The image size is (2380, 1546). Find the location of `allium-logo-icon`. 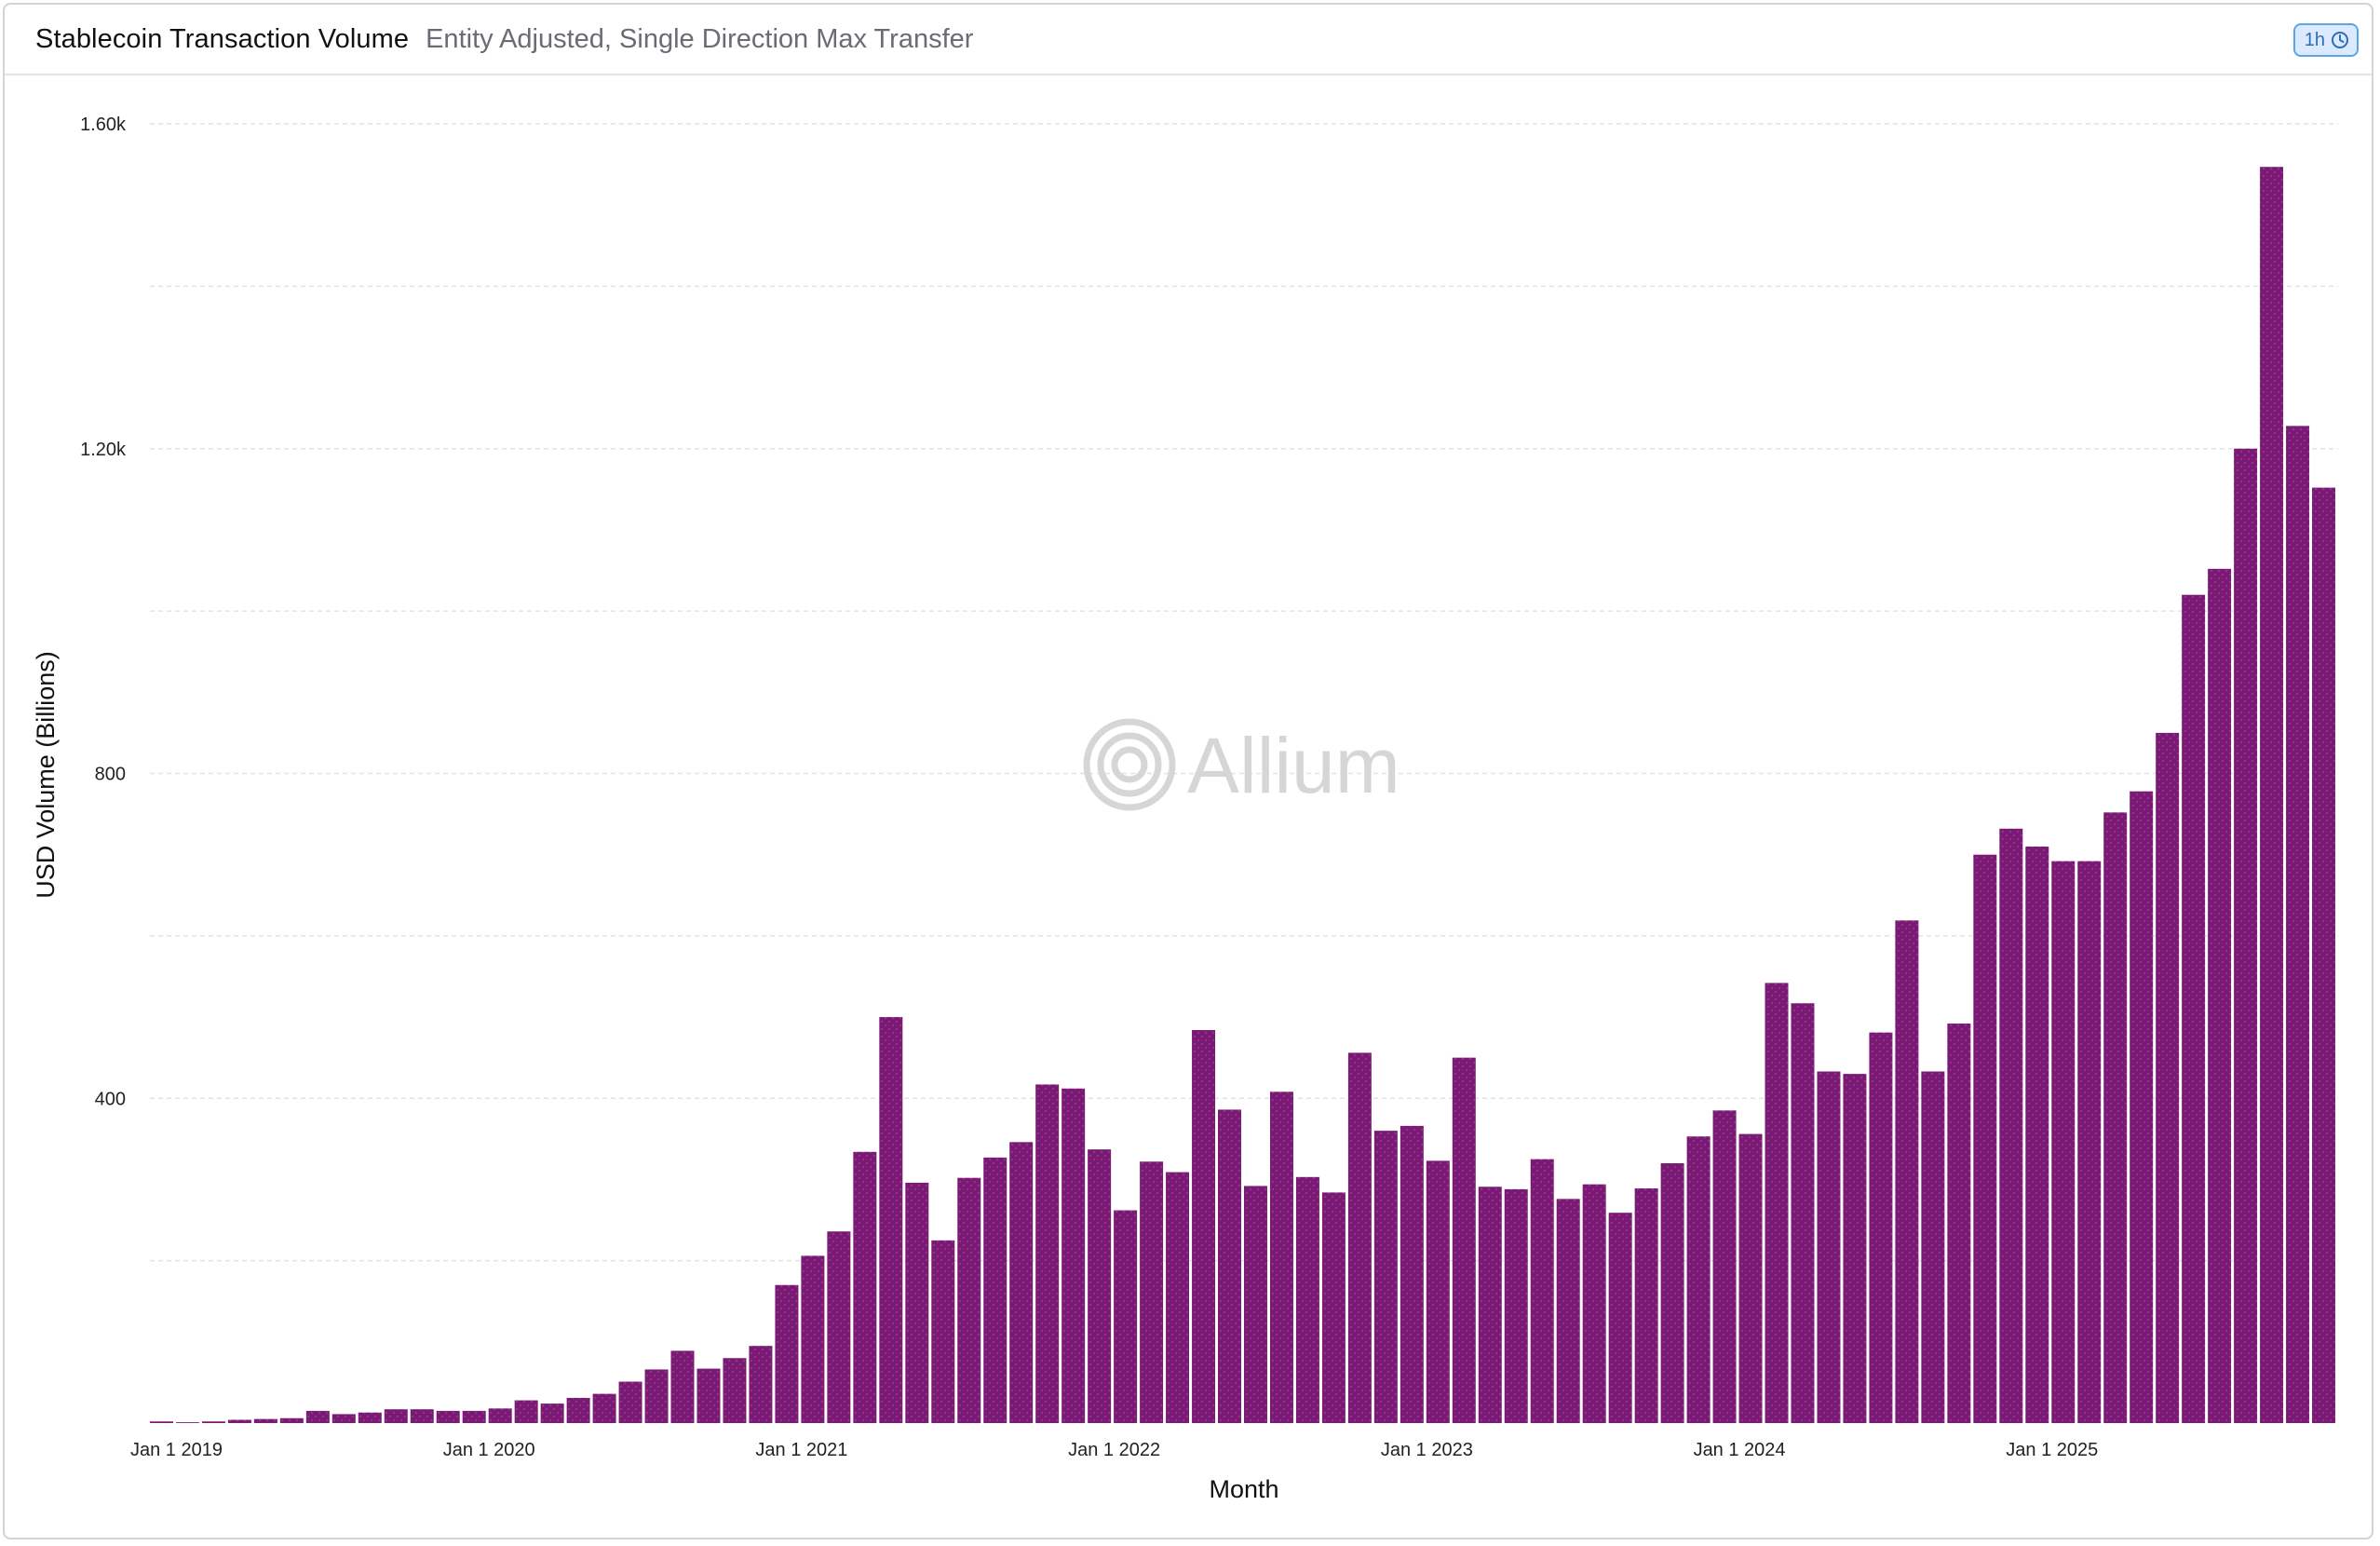

allium-logo-icon is located at coordinates (1129, 764).